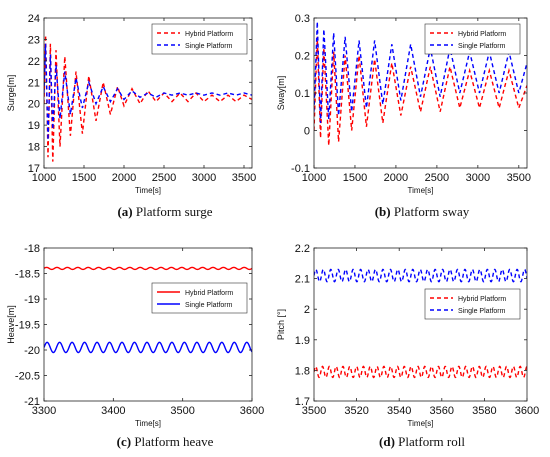 This screenshot has height=457, width=550. What do you see at coordinates (307, 132) in the screenshot?
I see `y-tick-label: 0` at bounding box center [307, 132].